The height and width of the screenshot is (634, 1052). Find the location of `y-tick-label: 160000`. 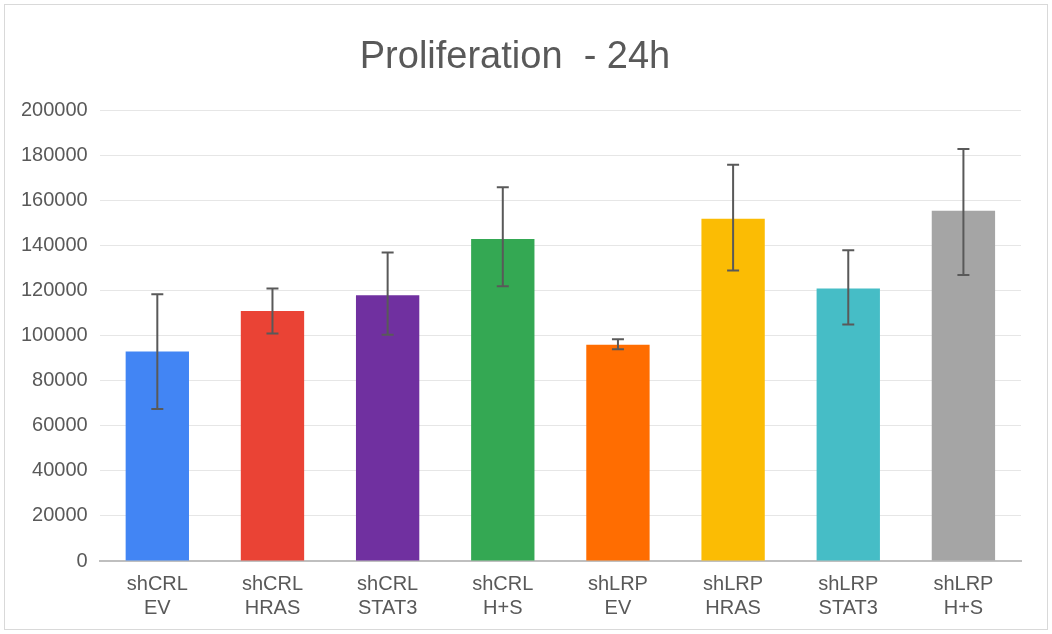

y-tick-label: 160000 is located at coordinates (54, 199).